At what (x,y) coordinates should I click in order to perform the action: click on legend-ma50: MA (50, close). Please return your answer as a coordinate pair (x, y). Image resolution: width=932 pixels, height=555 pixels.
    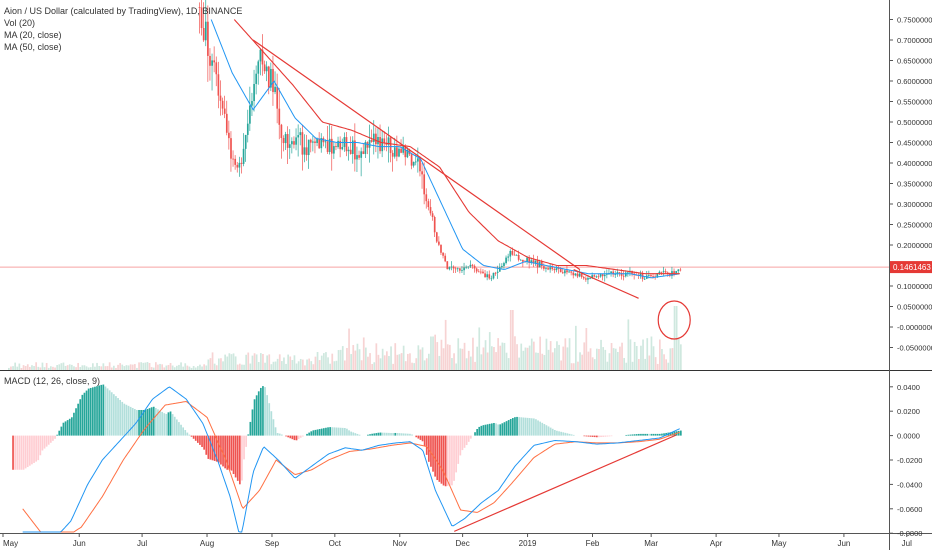
    Looking at the image, I should click on (33, 47).